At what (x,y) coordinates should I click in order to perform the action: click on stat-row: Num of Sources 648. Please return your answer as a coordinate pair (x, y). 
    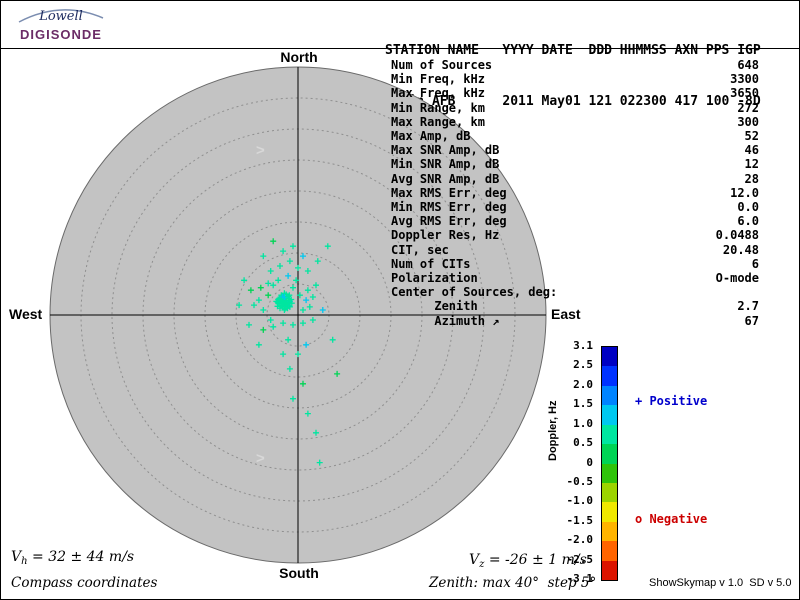
    Looking at the image, I should click on (575, 65).